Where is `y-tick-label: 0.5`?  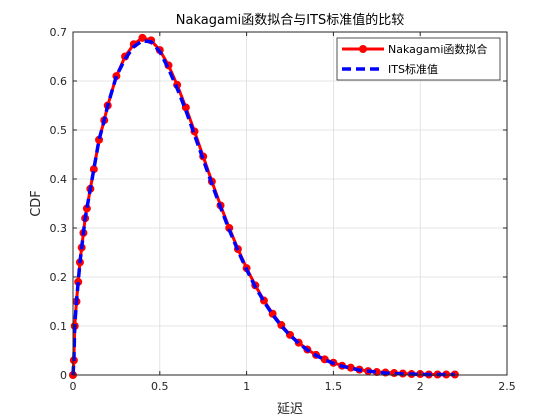
y-tick-label: 0.5 is located at coordinates (59, 130).